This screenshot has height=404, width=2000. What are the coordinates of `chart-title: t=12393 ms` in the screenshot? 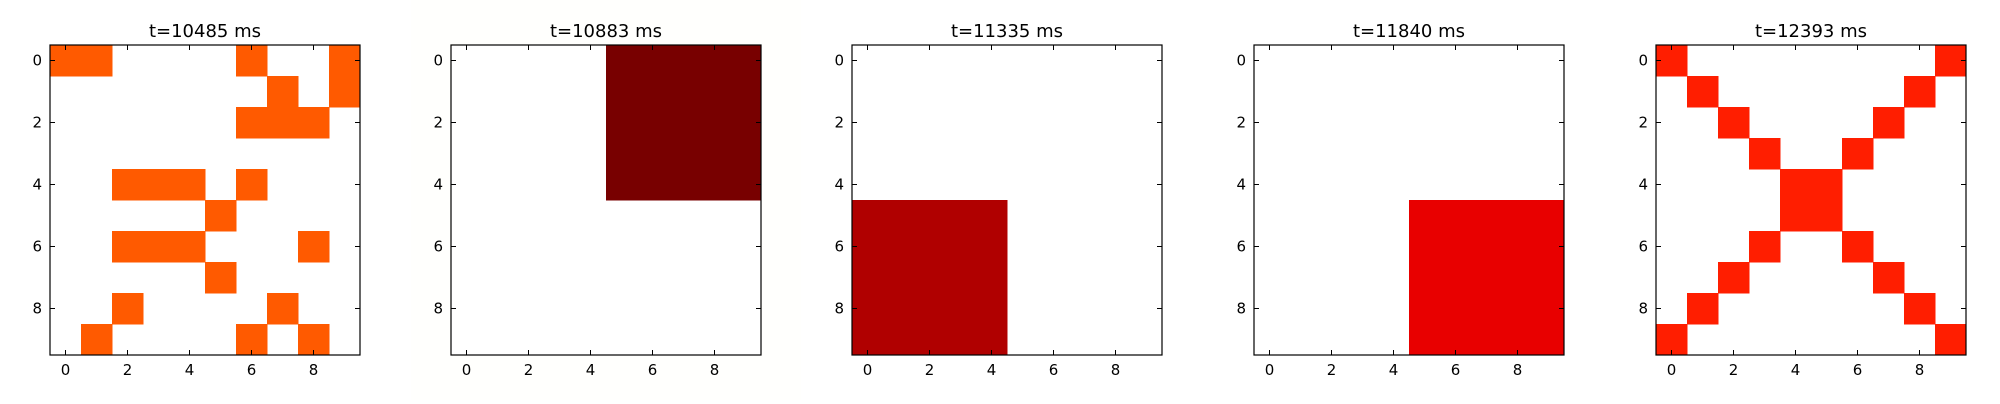 It's located at (1811, 31).